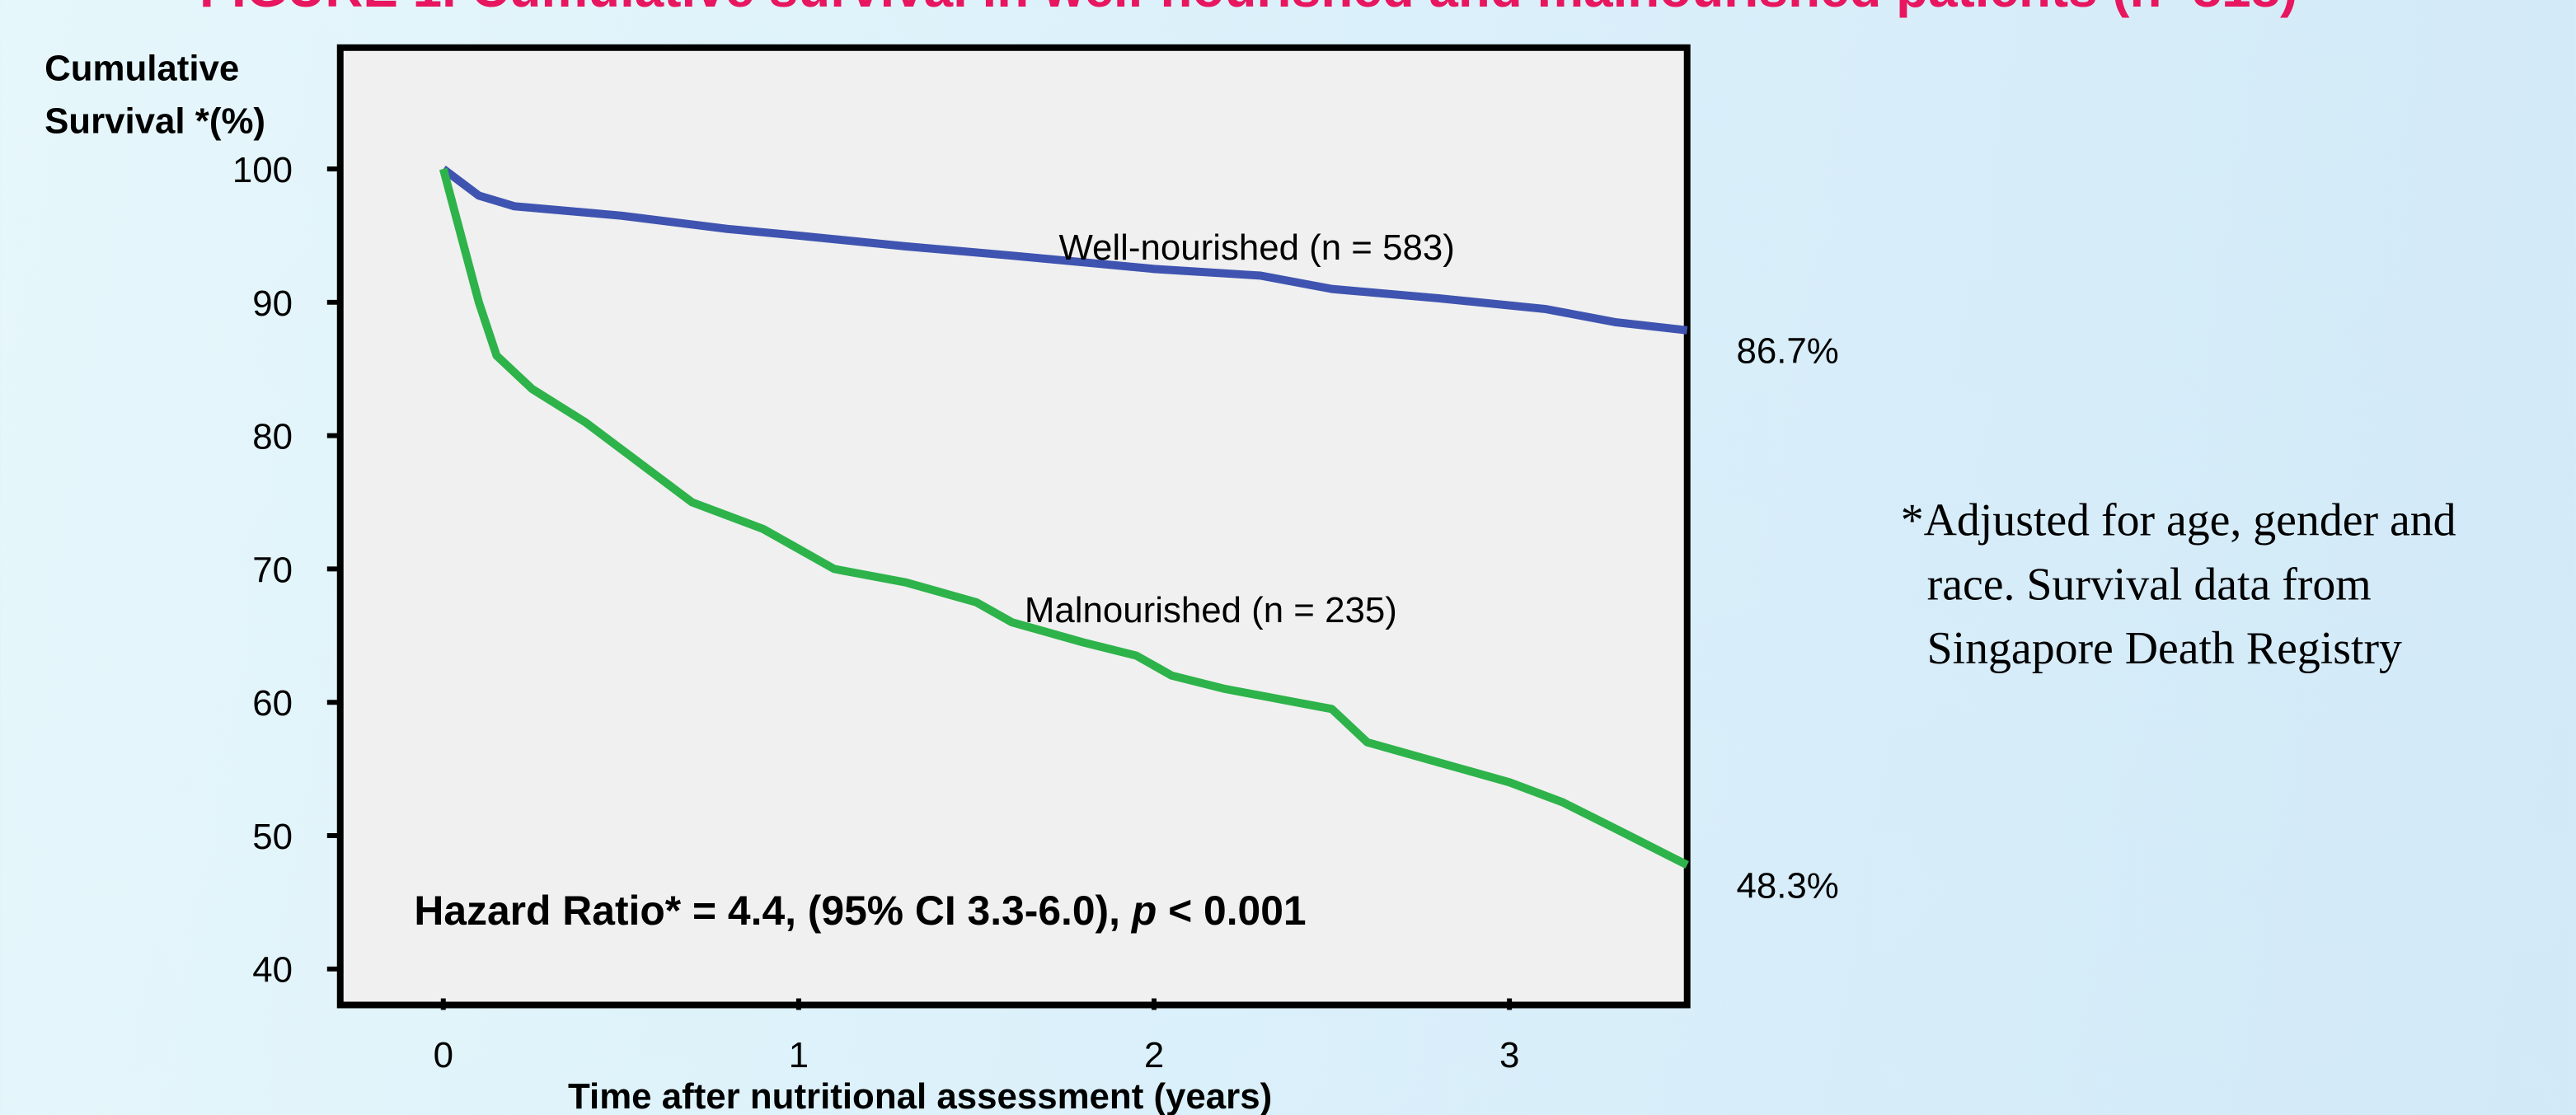  I want to click on y-tick-label: 80, so click(273, 437).